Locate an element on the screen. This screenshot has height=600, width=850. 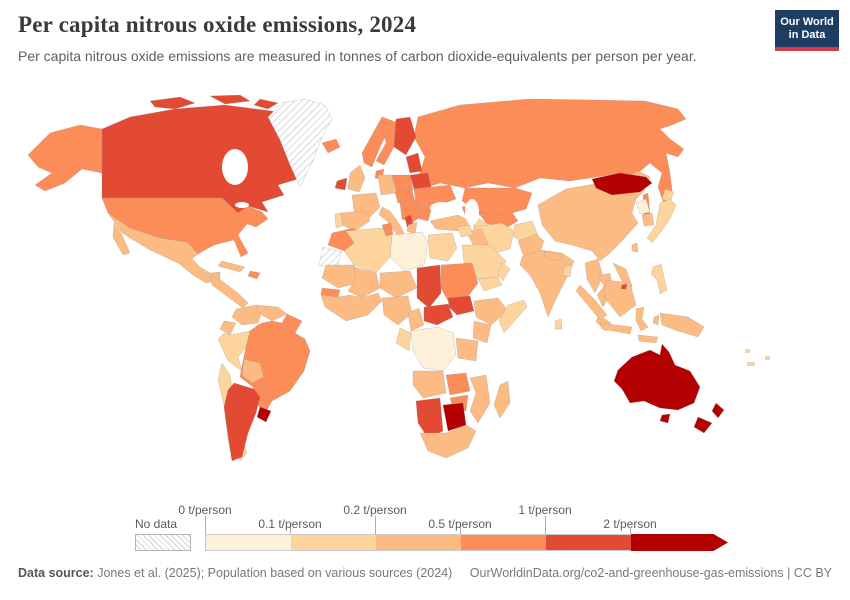
country-oman is located at coordinates (504, 272).